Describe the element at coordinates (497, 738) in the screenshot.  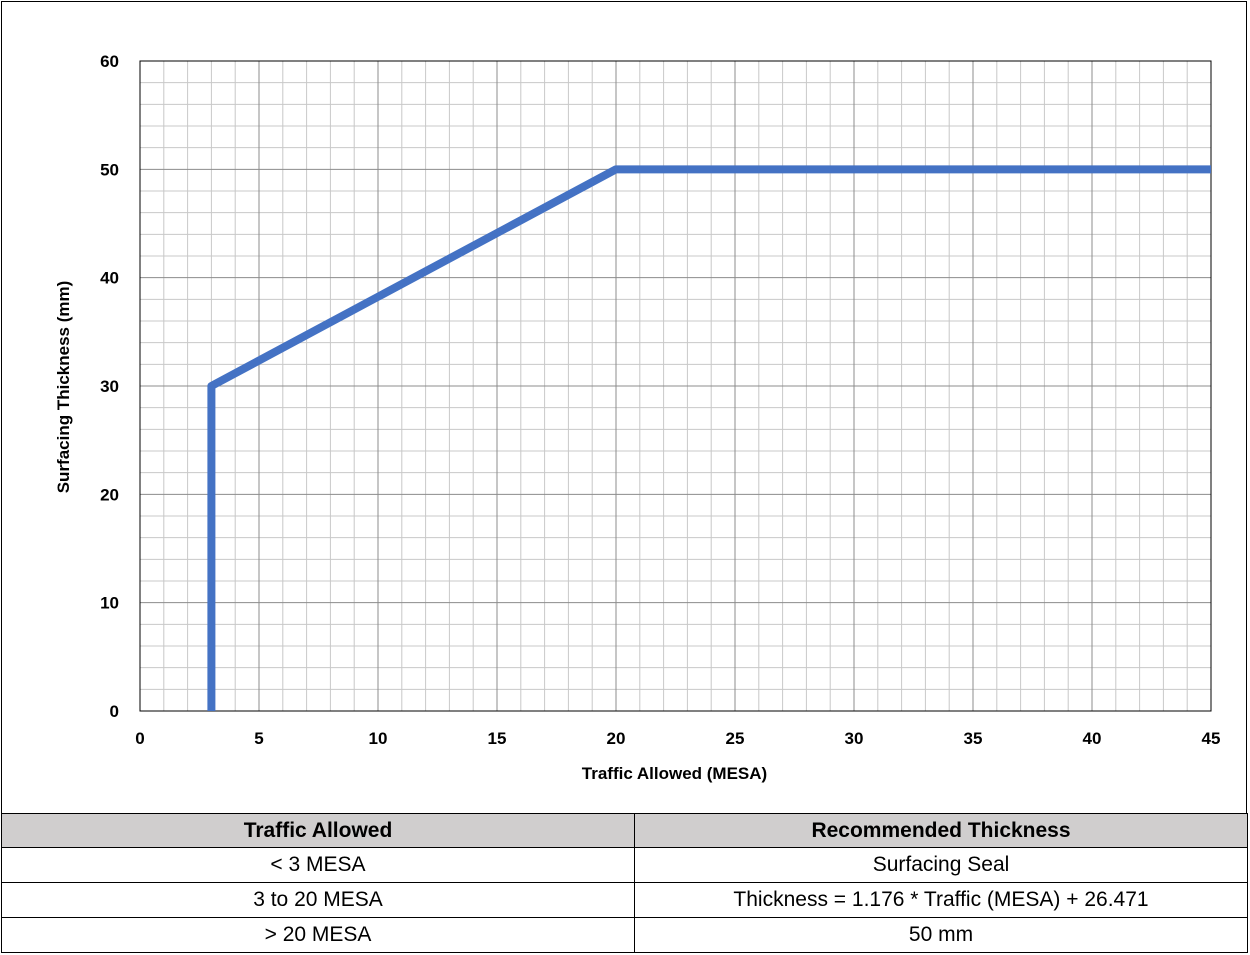
I see `x-tick-label: 15` at that location.